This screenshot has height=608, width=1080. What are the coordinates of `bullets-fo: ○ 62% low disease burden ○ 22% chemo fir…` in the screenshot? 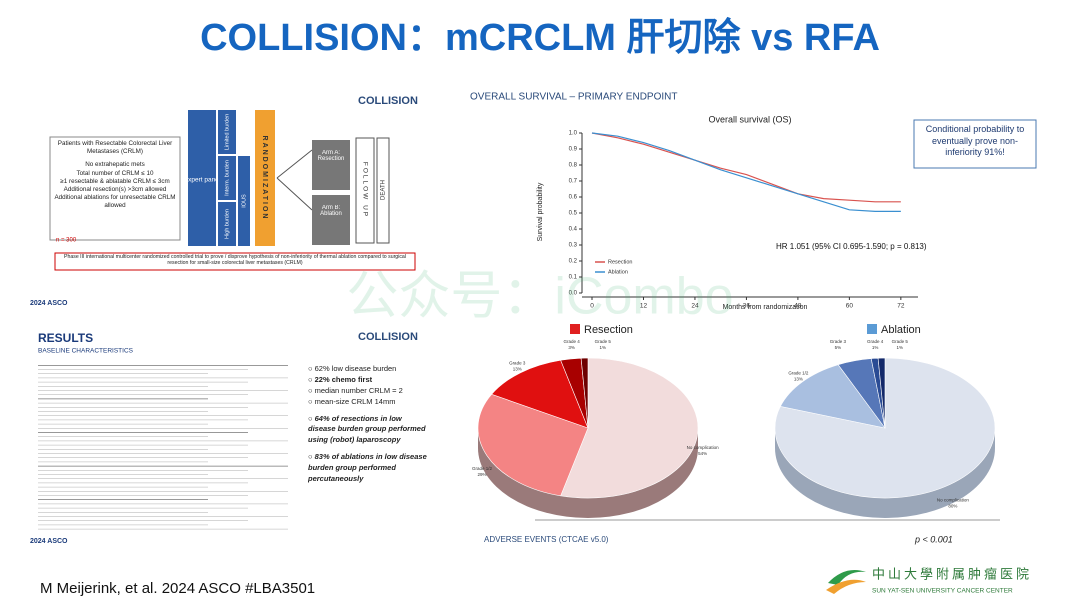 It's located at (369, 424).